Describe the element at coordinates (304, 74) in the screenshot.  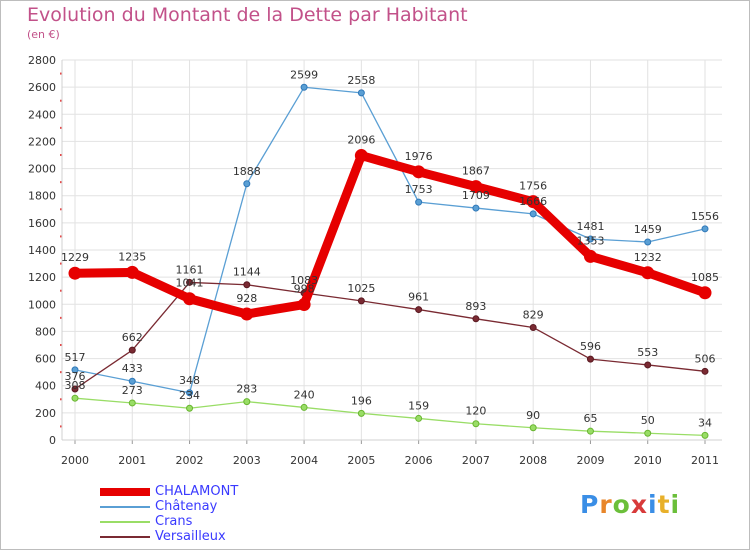
I see `data-label-chatenay: 2599` at that location.